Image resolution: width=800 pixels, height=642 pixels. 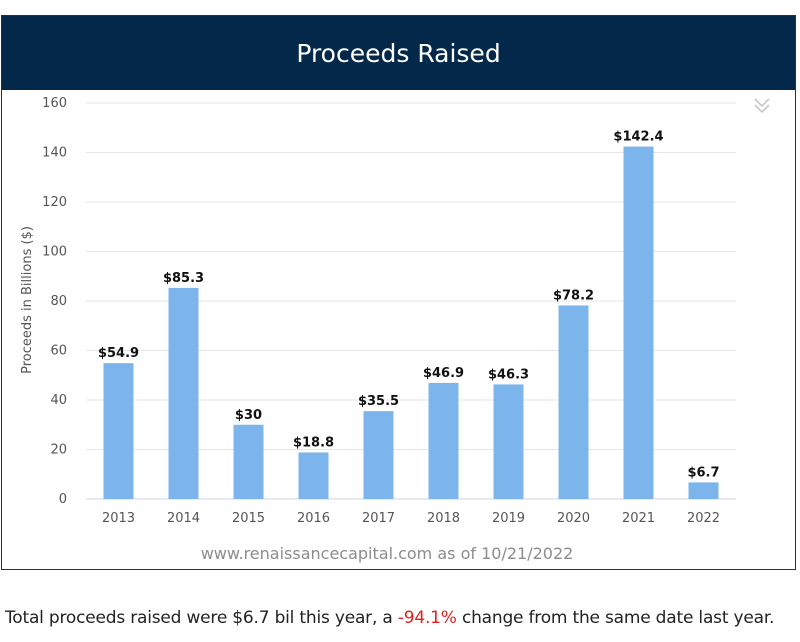 What do you see at coordinates (411, 518) in the screenshot?
I see `x-axis-ticks: 2013 2014 2015 2016 2017 2018 2019 2020 2021 2022` at bounding box center [411, 518].